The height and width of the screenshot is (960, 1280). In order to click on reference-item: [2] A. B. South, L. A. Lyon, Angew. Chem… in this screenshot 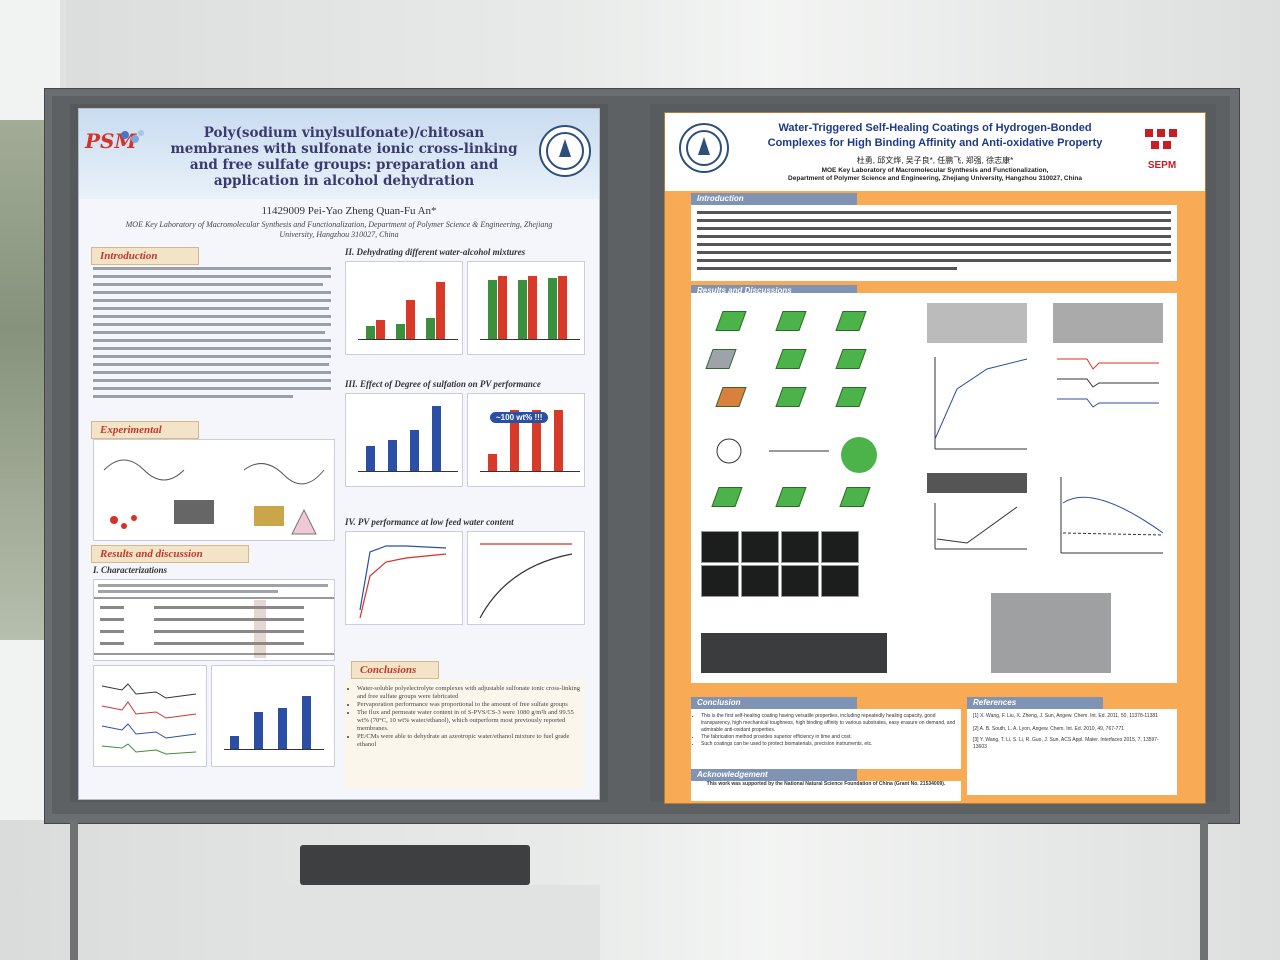, I will do `click(1049, 729)`.